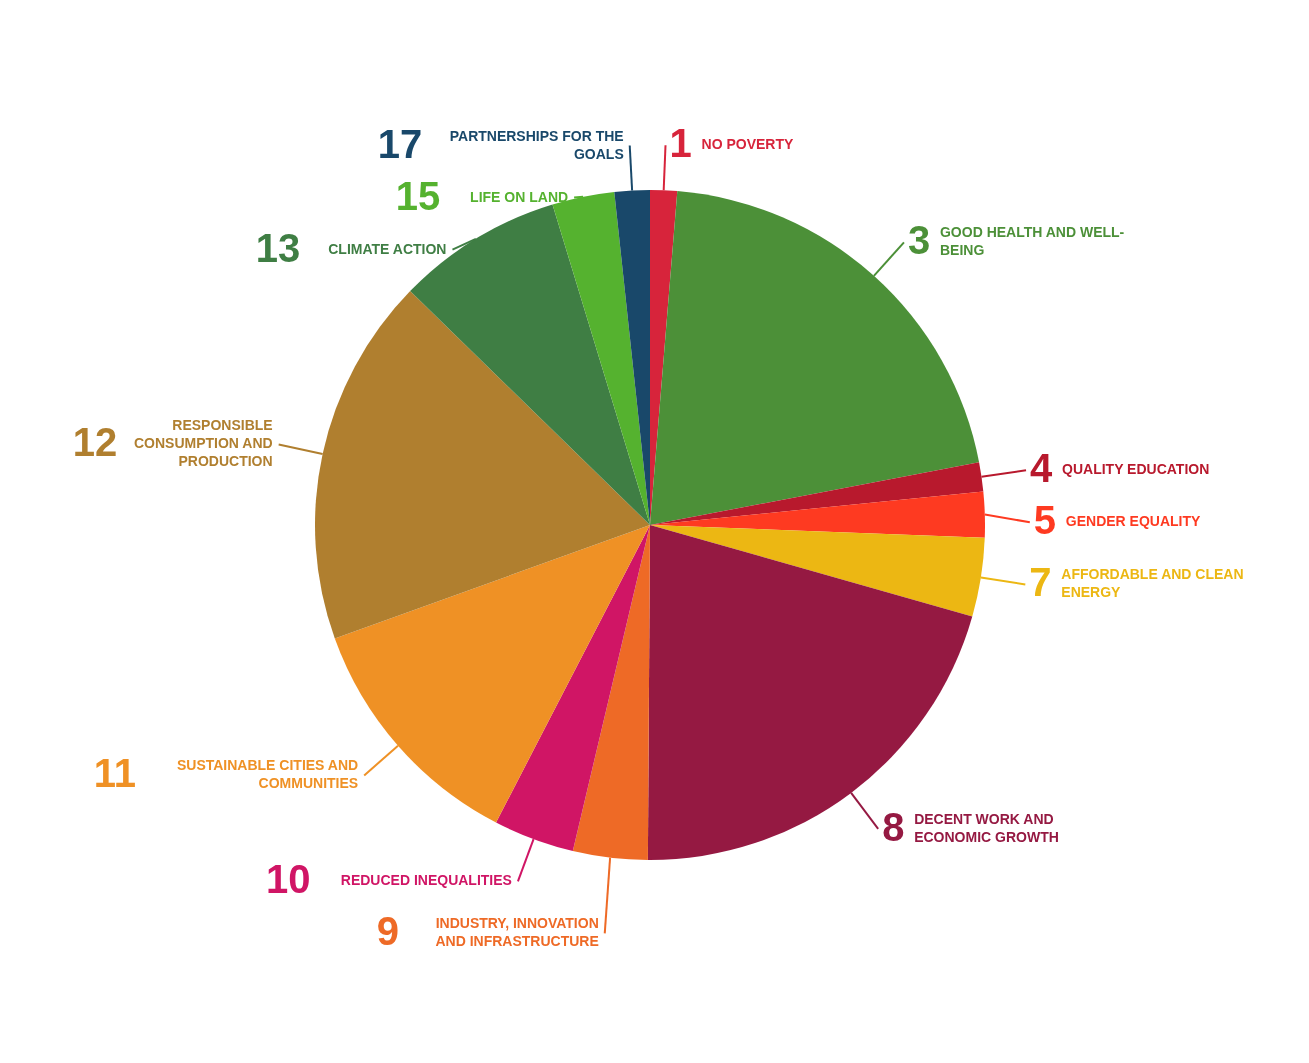 Image resolution: width=1309 pixels, height=1063 pixels. I want to click on category-label: 1 NO POVERTY, so click(731, 143).